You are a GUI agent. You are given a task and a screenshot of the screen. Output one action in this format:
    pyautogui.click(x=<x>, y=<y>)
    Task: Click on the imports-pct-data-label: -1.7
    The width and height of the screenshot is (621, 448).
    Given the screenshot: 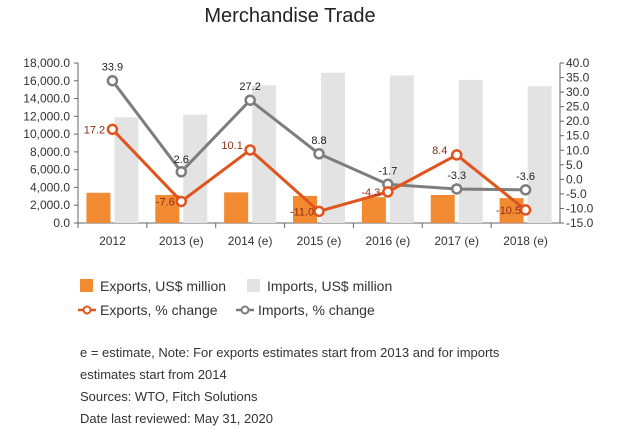 What is the action you would take?
    pyautogui.click(x=387, y=171)
    